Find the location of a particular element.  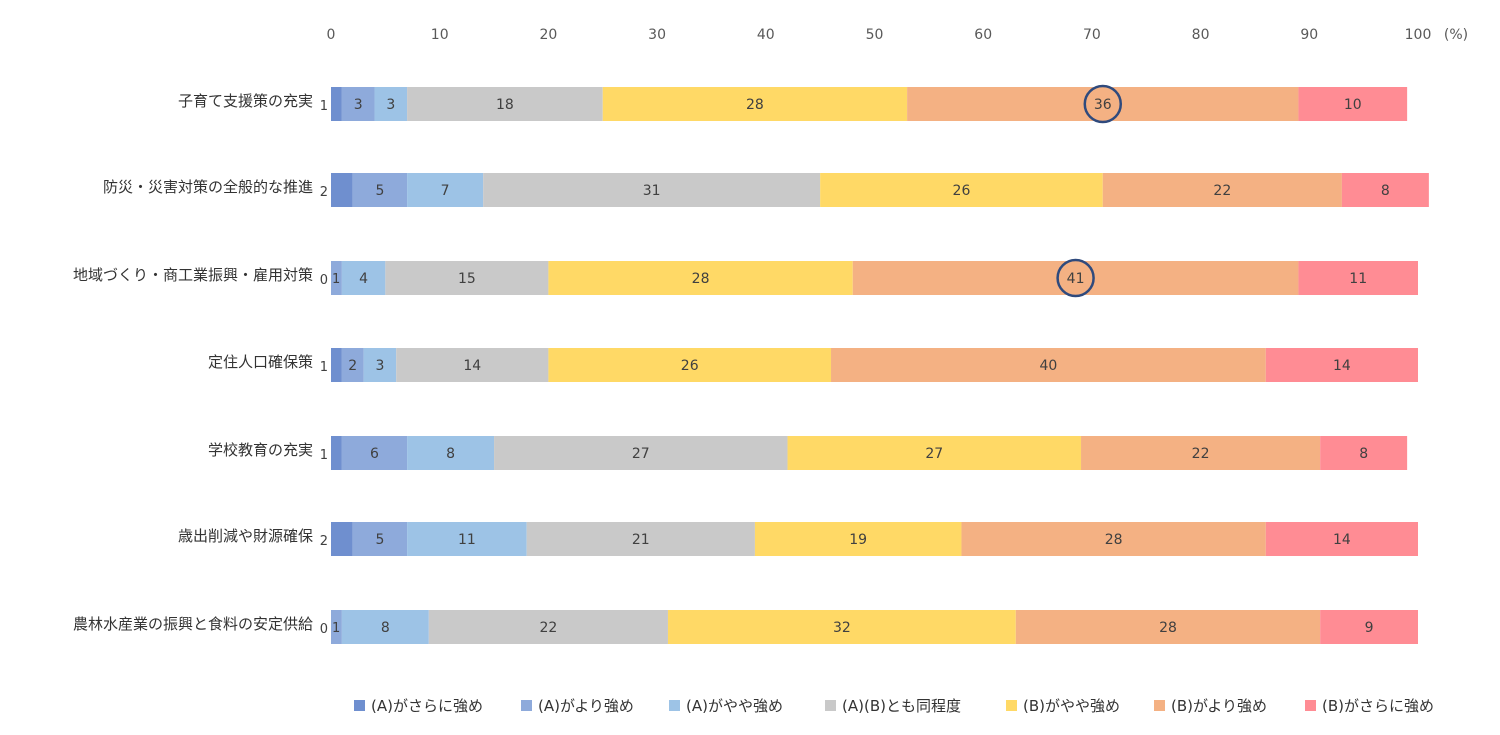

legend-item: (B)がやや強め is located at coordinates (1063, 706).